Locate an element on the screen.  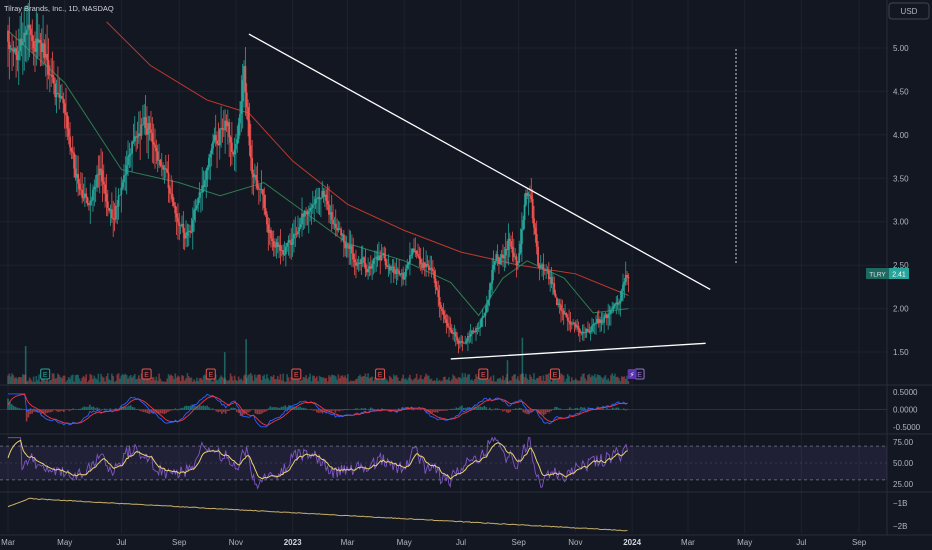
symbol-title: Tilray Brands, Inc., 1D, NASDAQ is located at coordinates (59, 8).